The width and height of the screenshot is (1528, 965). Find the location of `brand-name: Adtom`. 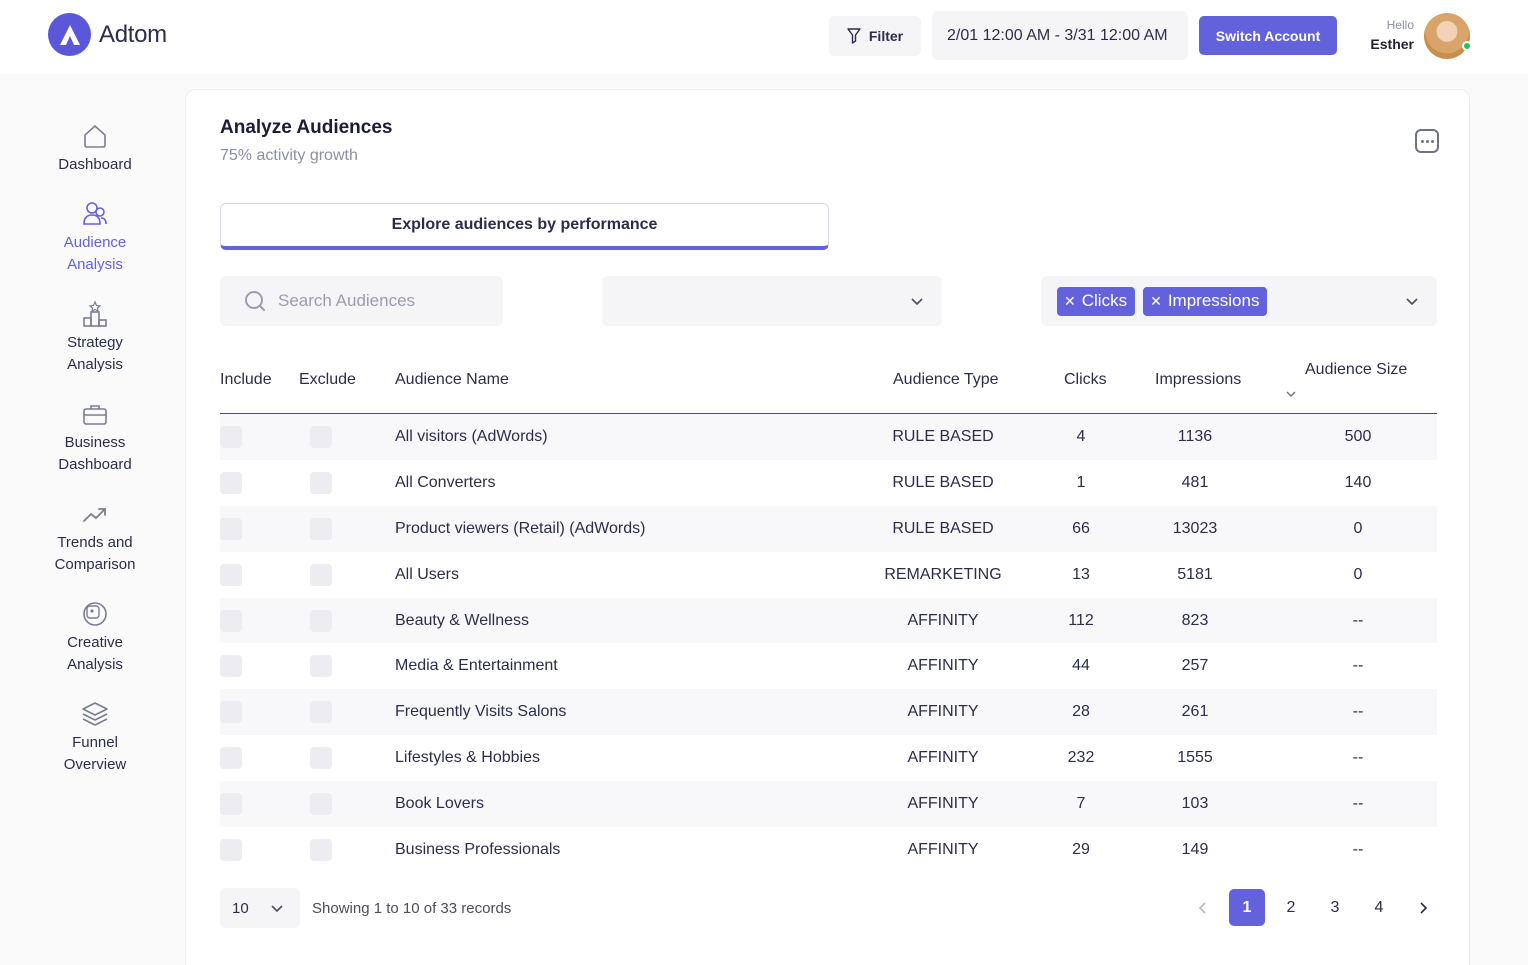

brand-name: Adtom is located at coordinates (133, 34).